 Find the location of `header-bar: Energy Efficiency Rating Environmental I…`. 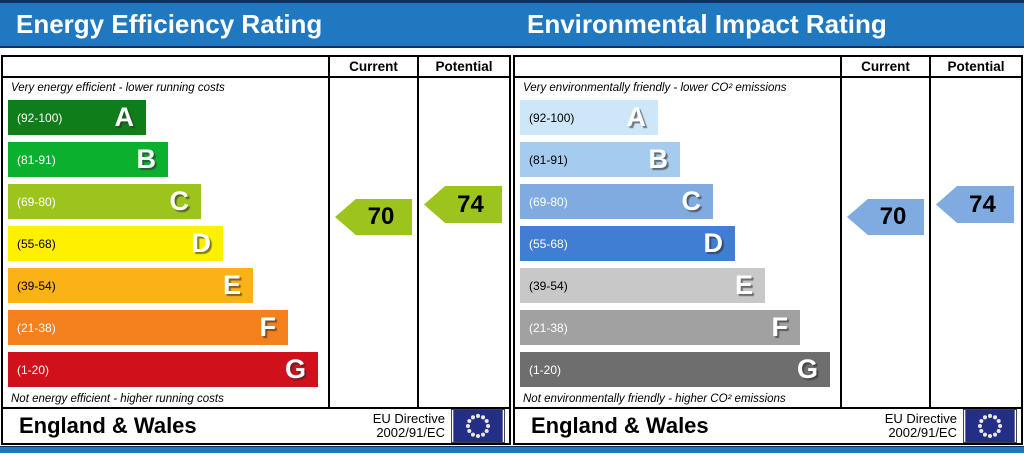

header-bar: Energy Efficiency Rating Environmental I… is located at coordinates (512, 24).